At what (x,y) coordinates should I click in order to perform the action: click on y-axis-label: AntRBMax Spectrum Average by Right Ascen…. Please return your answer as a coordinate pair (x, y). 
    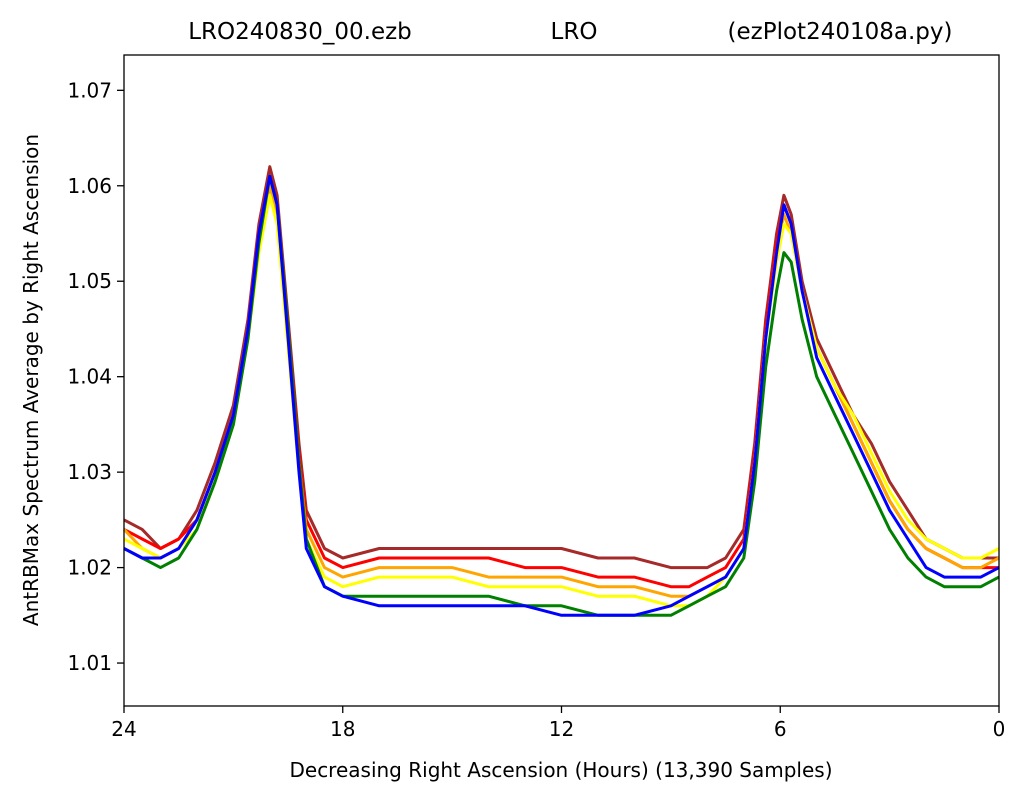
    Looking at the image, I should click on (31, 380).